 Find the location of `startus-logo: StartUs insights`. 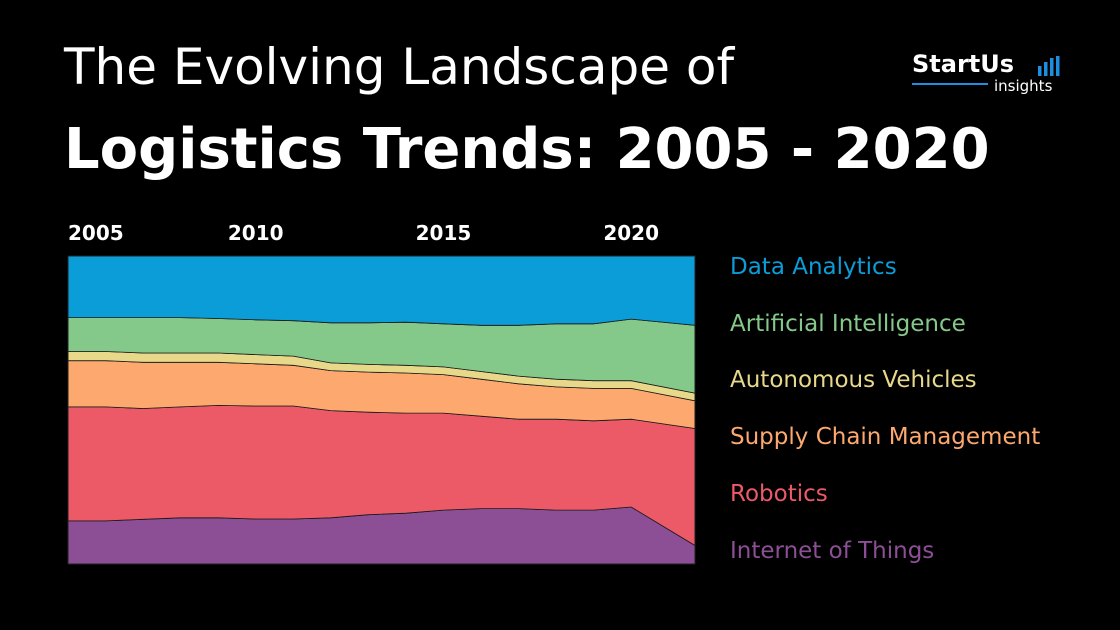

startus-logo: StartUs insights is located at coordinates (985, 76).